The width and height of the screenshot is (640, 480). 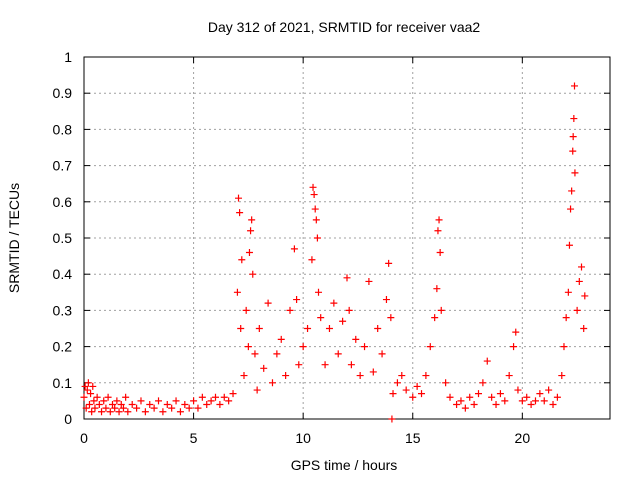 What do you see at coordinates (63, 238) in the screenshot?
I see `y-tick-label: 0.5` at bounding box center [63, 238].